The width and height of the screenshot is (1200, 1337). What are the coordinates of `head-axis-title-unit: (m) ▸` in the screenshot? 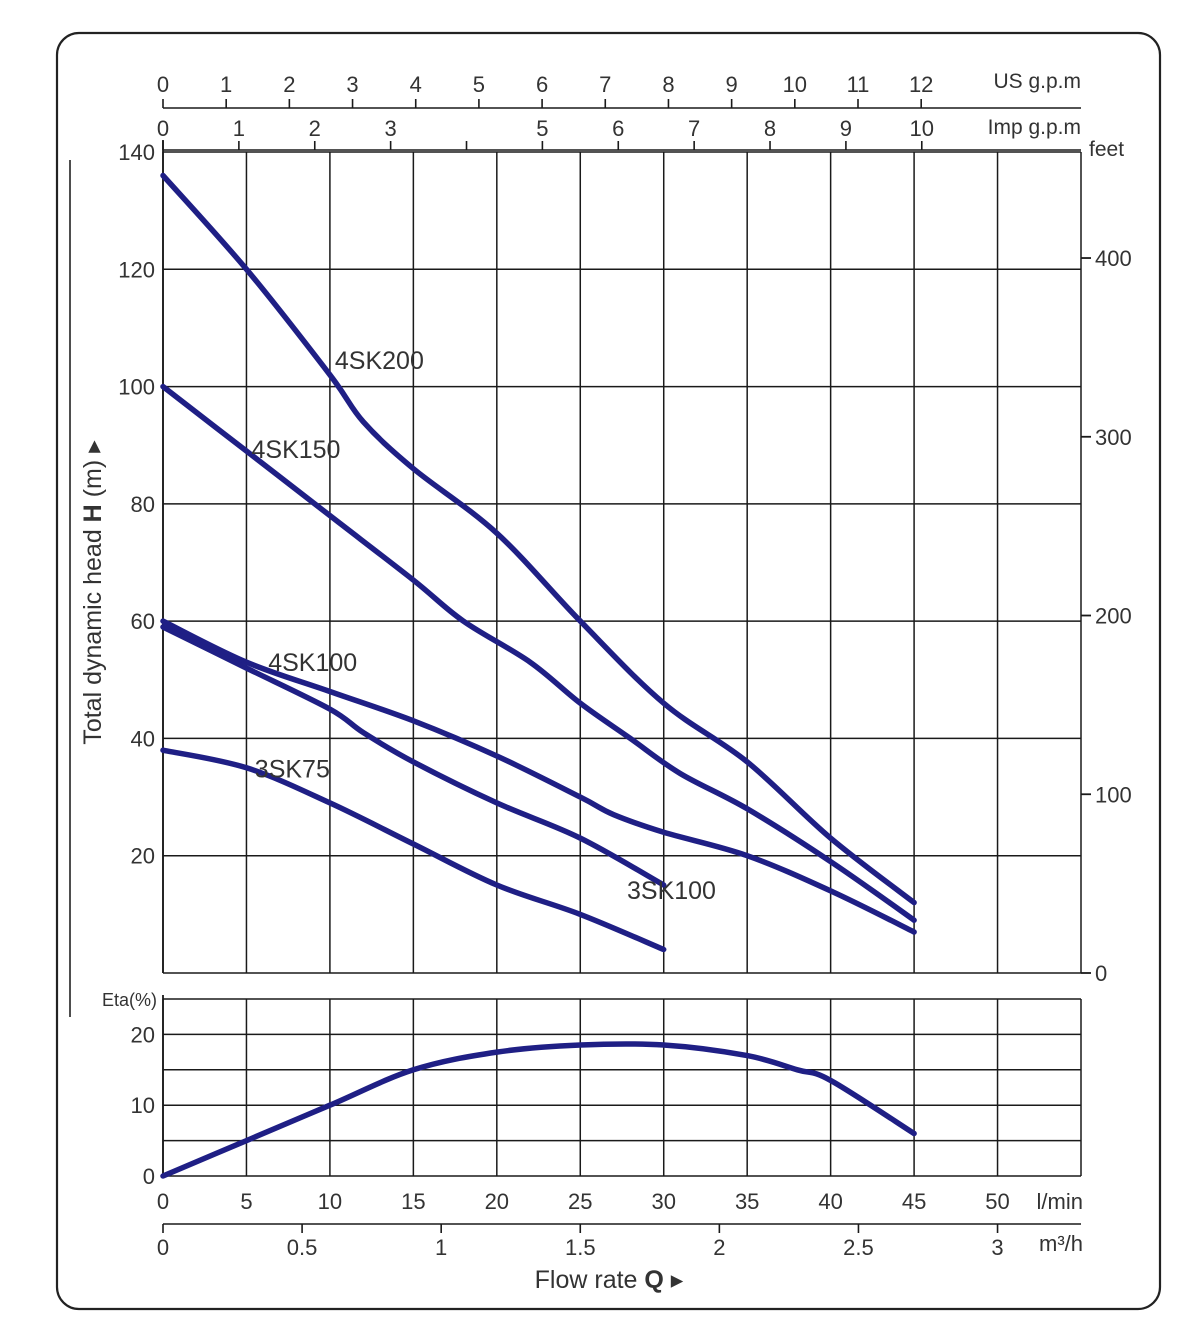 It's located at (93, 472).